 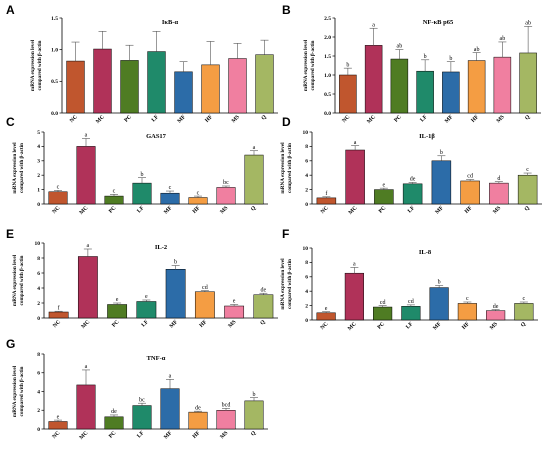 What do you see at coordinates (156, 358) in the screenshot?
I see `panel-title: TNF-α` at bounding box center [156, 358].